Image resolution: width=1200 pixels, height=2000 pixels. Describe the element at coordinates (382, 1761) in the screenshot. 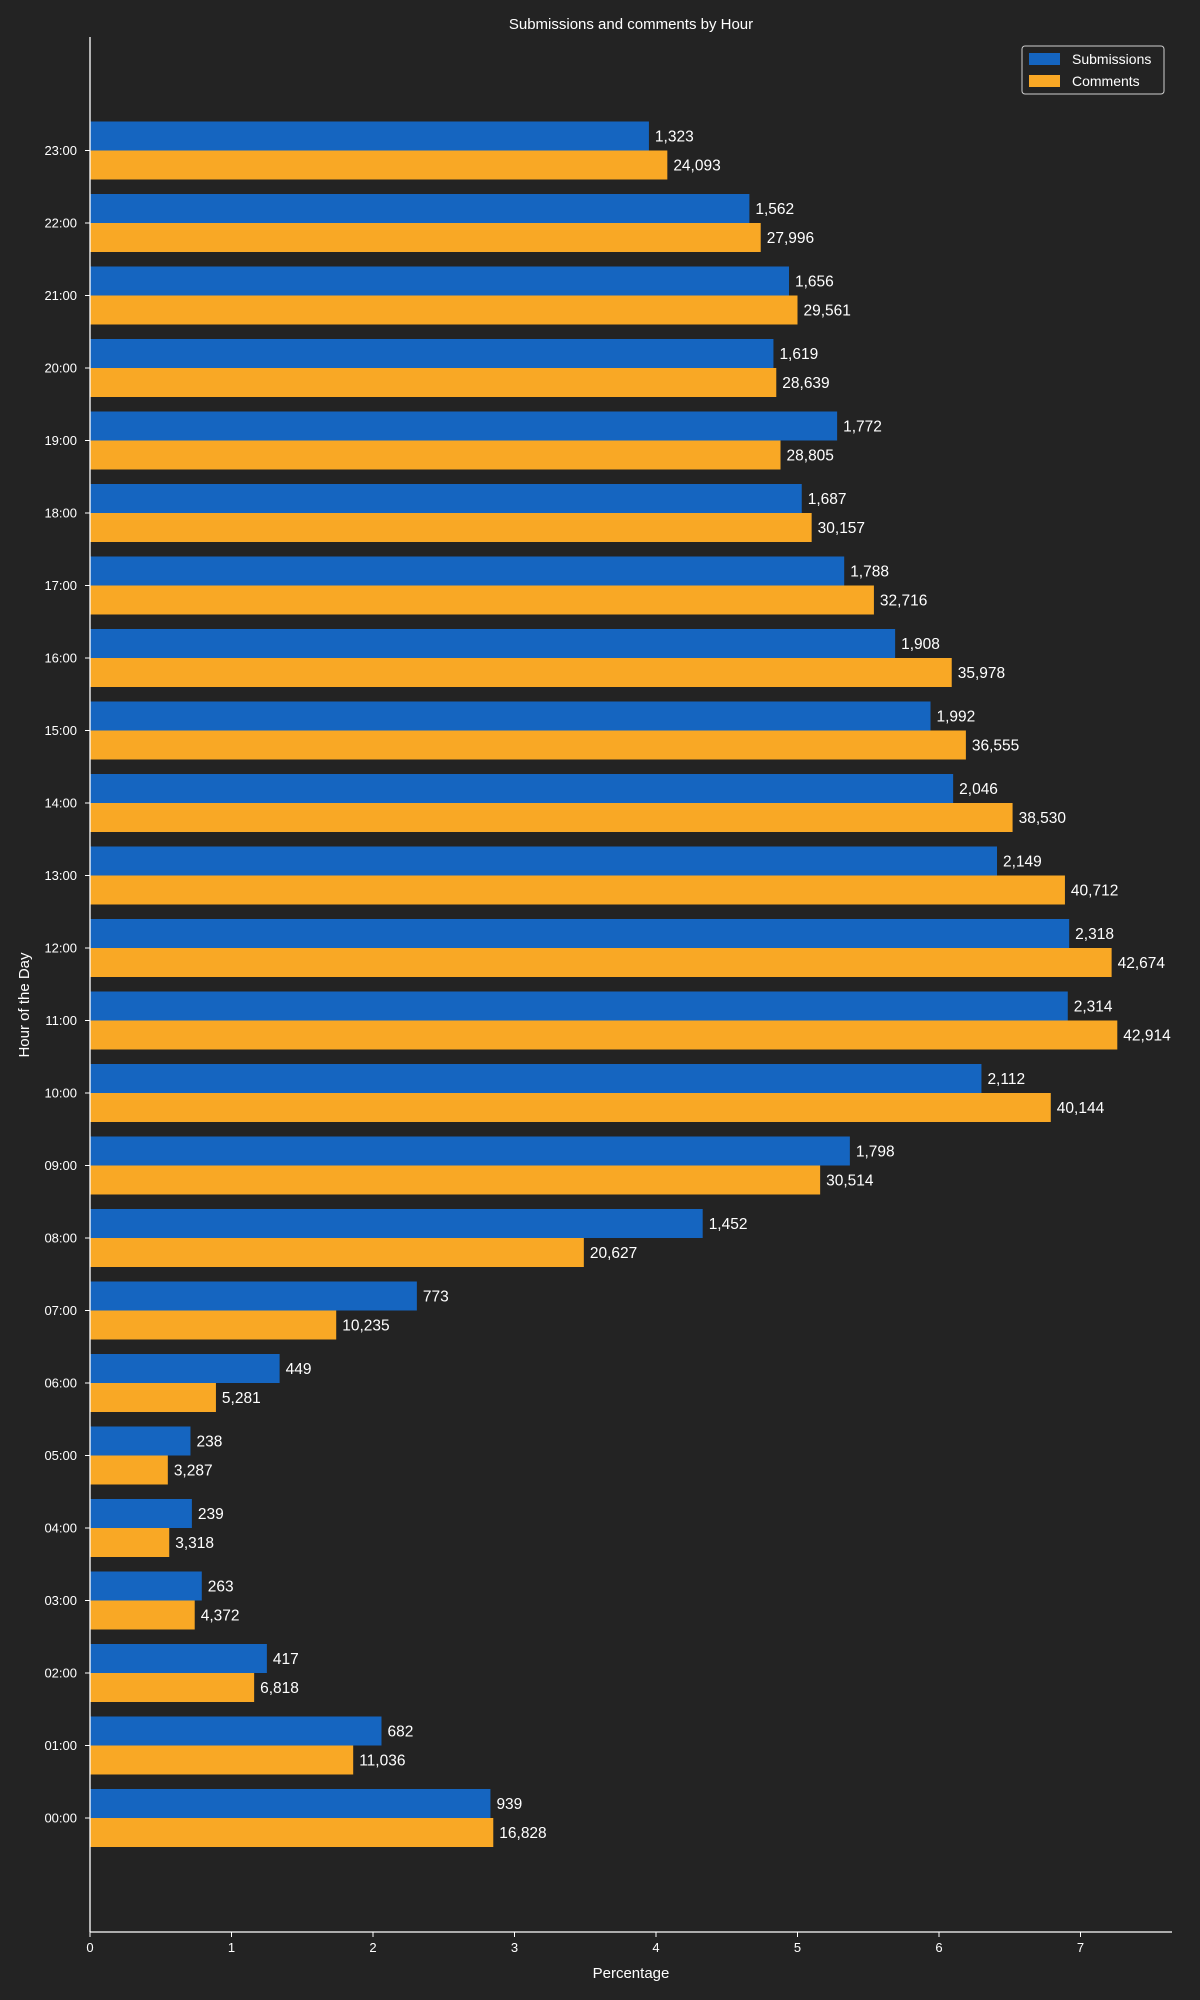

I see `bar-value-label: 11,036` at that location.